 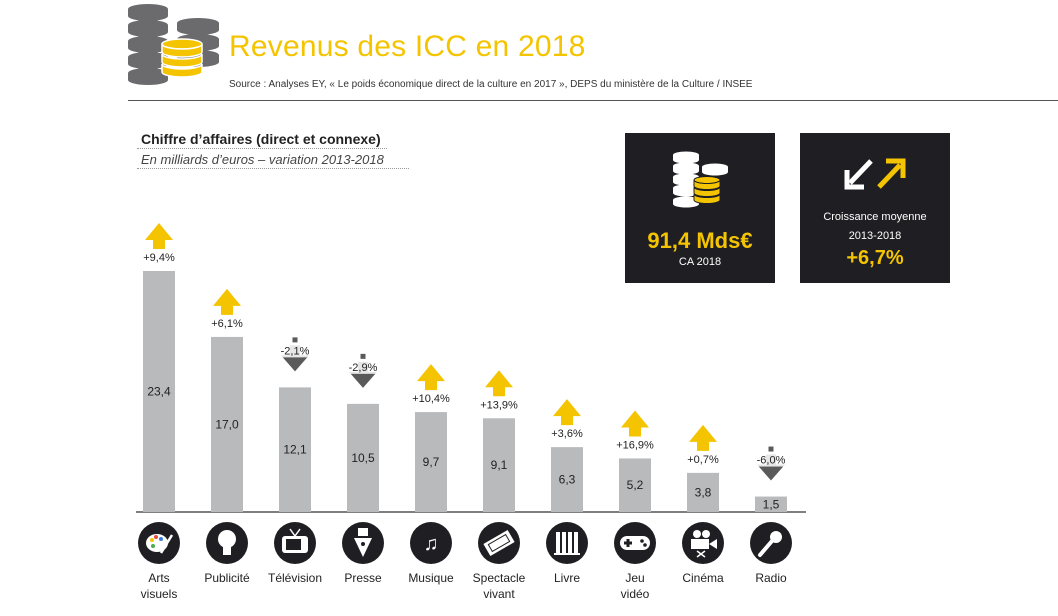 I want to click on category-label: Livre, so click(x=567, y=578).